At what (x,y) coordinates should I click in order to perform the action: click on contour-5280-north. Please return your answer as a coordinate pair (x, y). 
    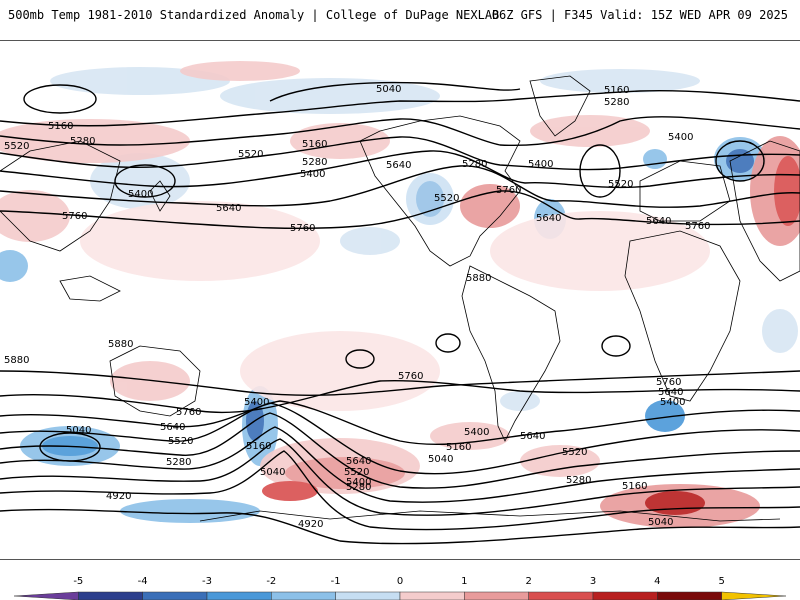
    Looking at the image, I should click on (400, 131).